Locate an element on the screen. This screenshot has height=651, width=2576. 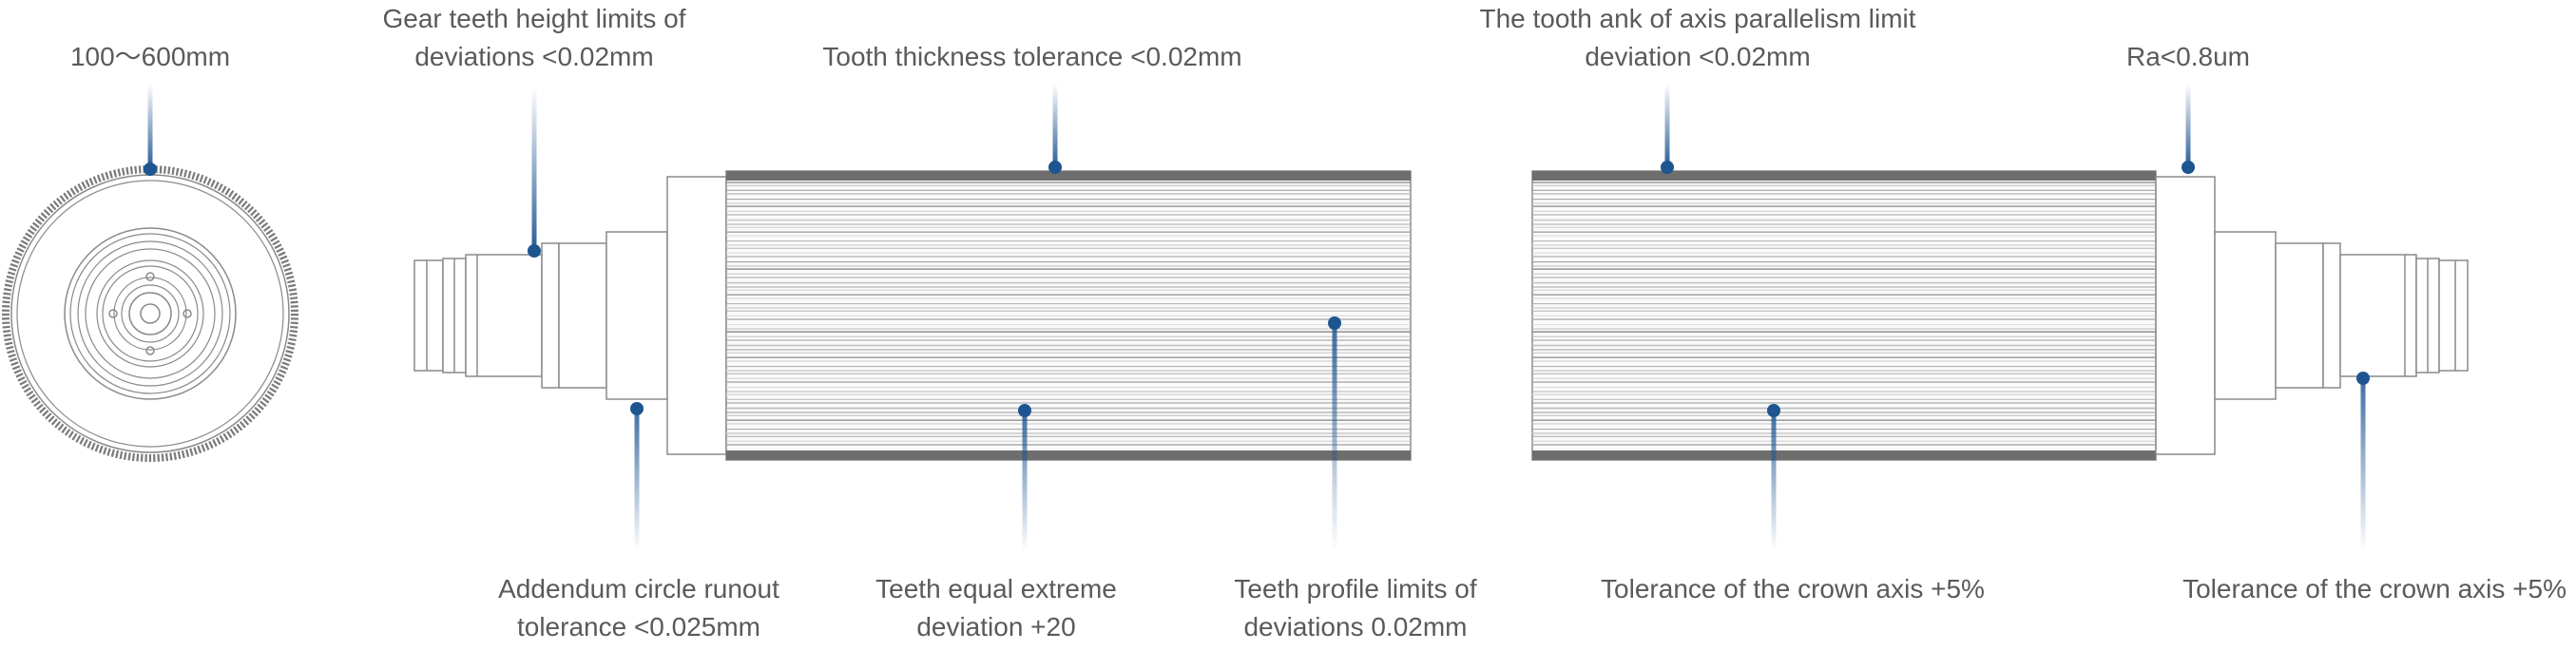
leader-roughness-dot is located at coordinates (2188, 167).